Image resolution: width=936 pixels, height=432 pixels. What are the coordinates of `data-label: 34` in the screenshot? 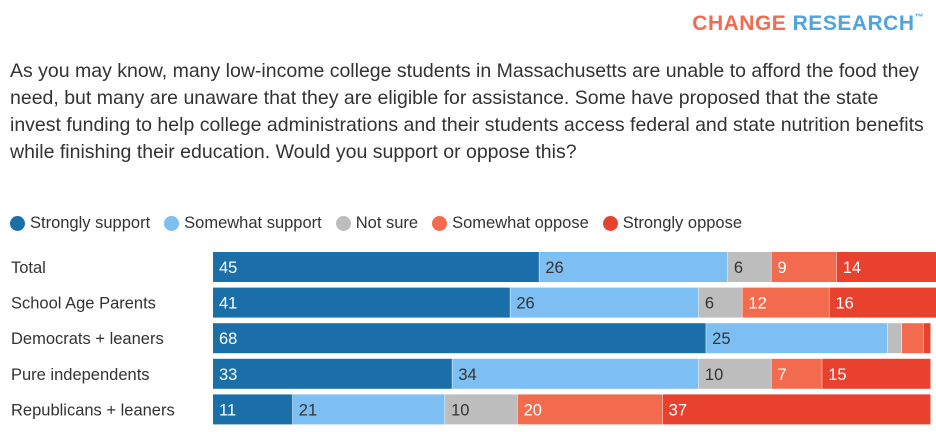 It's located at (467, 375).